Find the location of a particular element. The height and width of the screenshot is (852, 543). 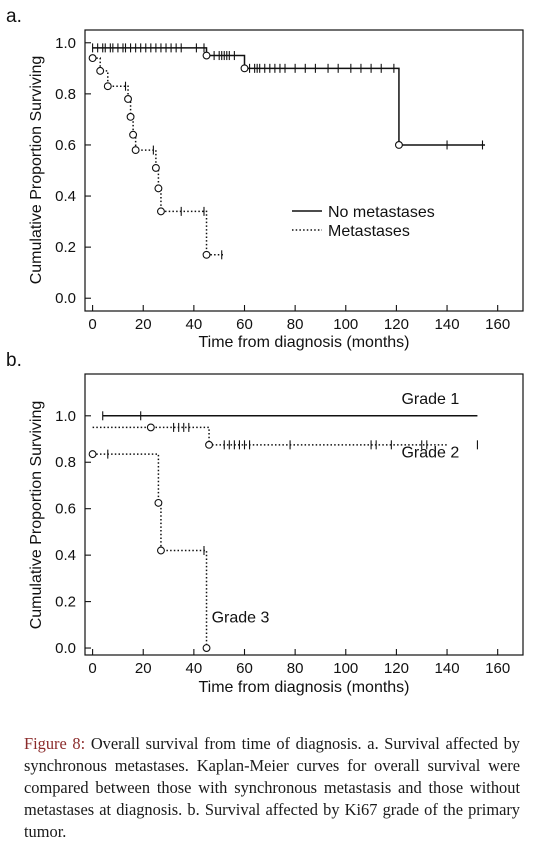

series-metastases is located at coordinates (156, 157).